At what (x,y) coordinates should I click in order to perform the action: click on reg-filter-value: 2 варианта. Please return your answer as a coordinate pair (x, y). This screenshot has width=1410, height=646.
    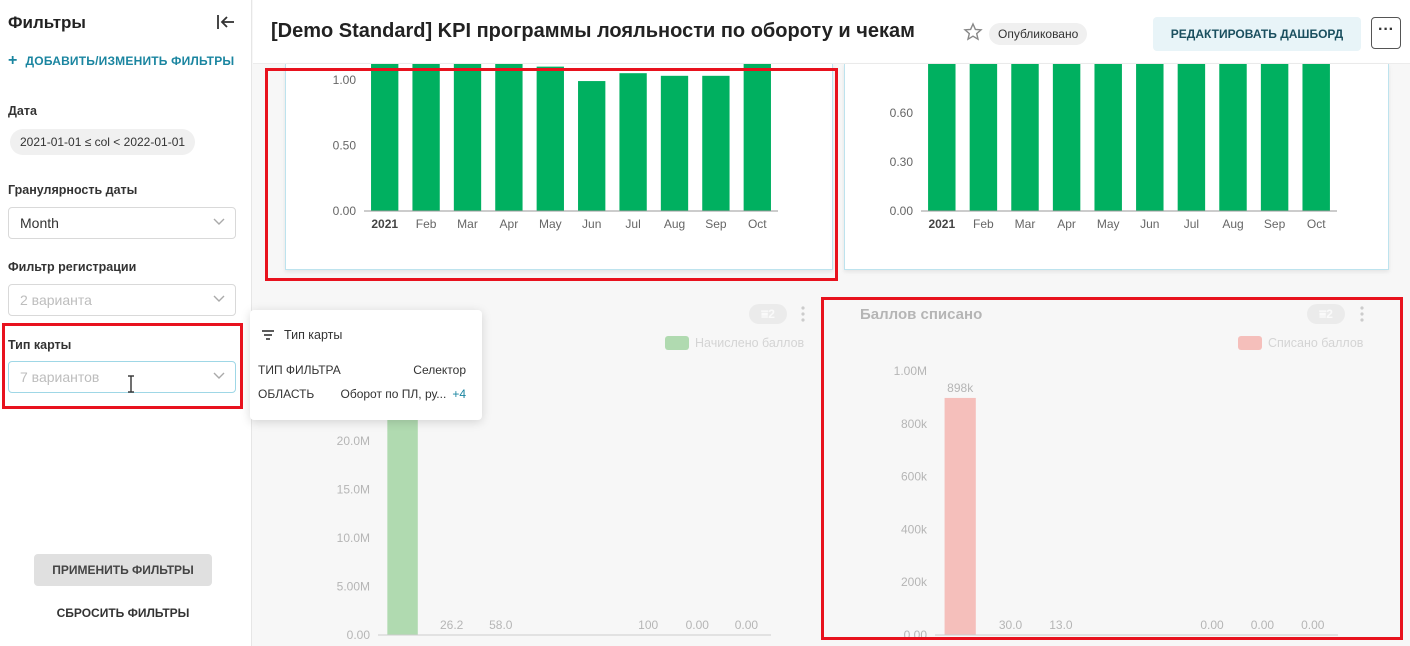
    Looking at the image, I should click on (56, 300).